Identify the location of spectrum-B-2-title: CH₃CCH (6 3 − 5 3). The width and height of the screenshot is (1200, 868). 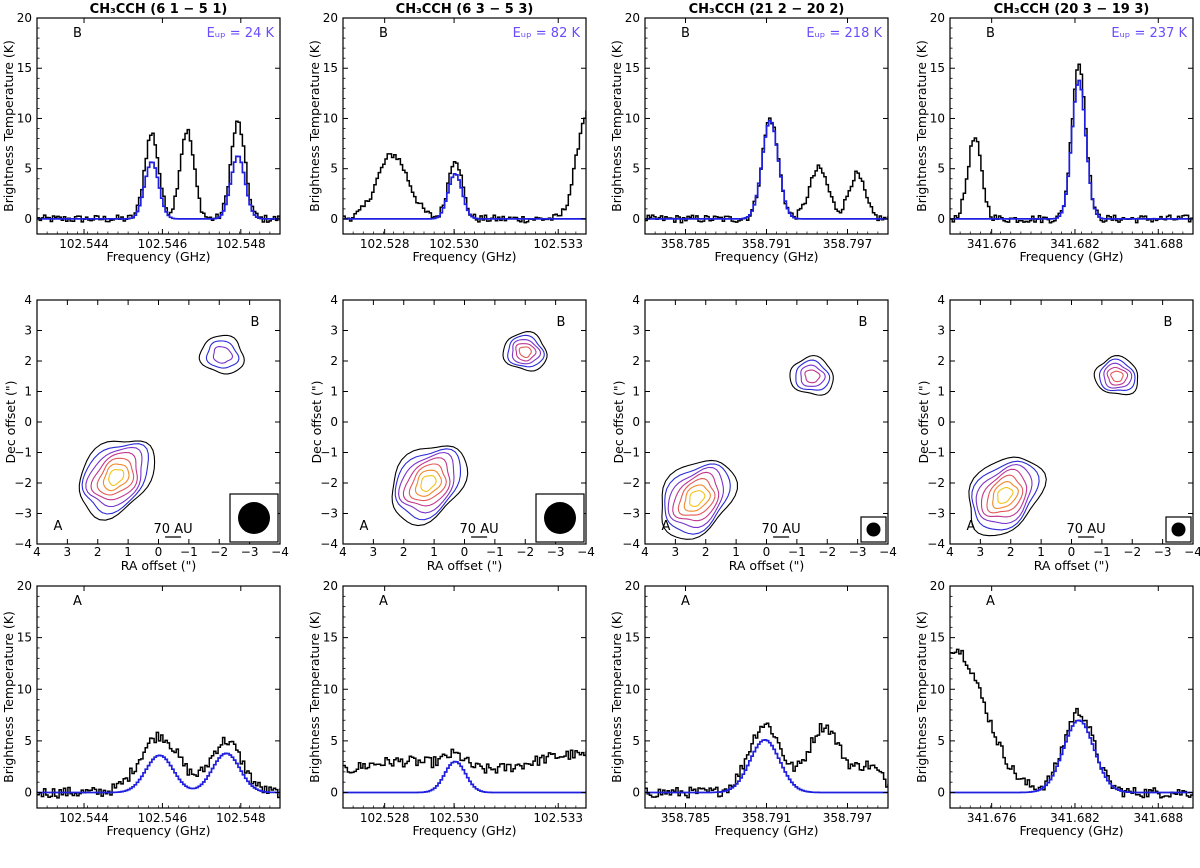
(465, 9).